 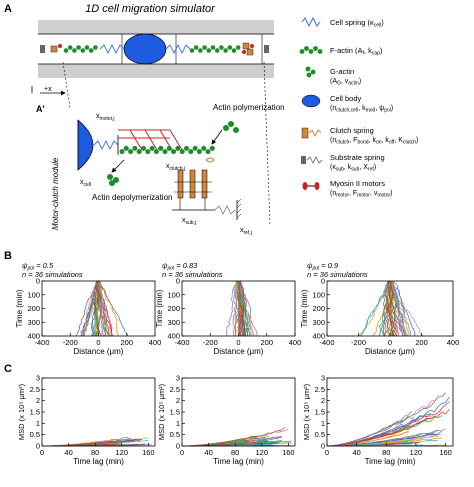 I want to click on clutch-spring-icon, so click(x=315, y=133).